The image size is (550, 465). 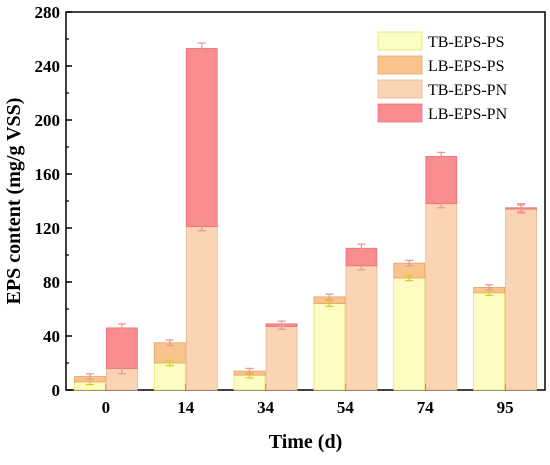 What do you see at coordinates (468, 90) in the screenshot?
I see `legend-label: TB-EPS-PN` at bounding box center [468, 90].